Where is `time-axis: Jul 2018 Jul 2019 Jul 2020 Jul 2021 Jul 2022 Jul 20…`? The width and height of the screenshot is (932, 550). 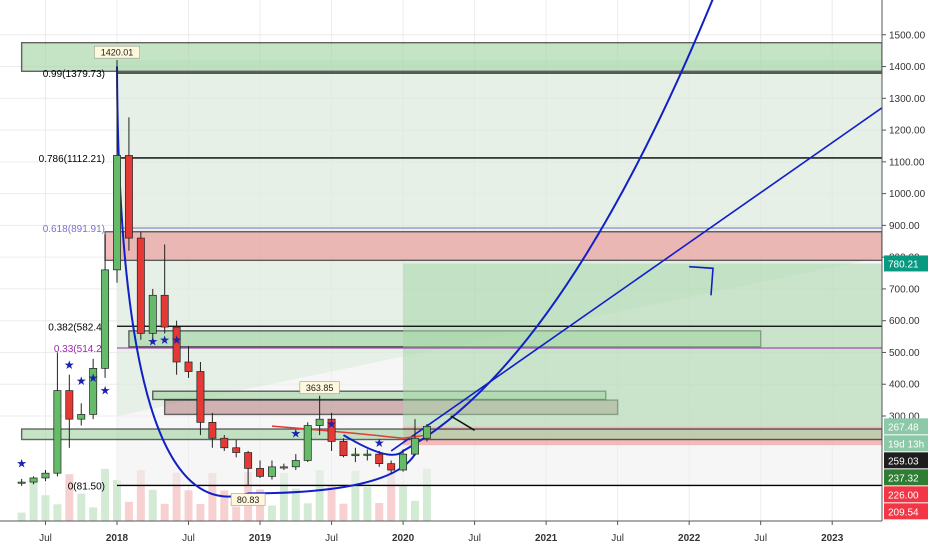
time-axis: Jul 2018 Jul 2019 Jul 2020 Jul 2021 Jul 2022 Jul 20… is located at coordinates (466, 535).